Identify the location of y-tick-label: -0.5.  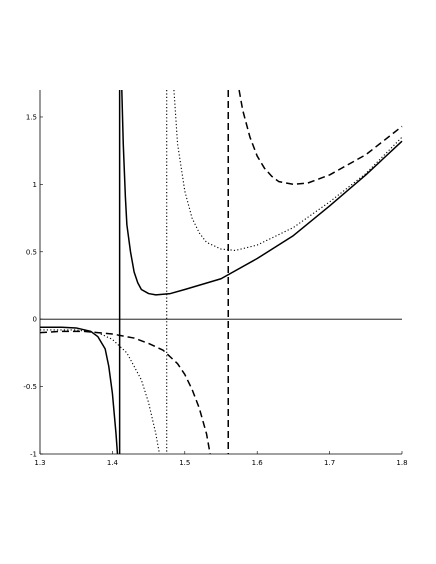
(30, 387).